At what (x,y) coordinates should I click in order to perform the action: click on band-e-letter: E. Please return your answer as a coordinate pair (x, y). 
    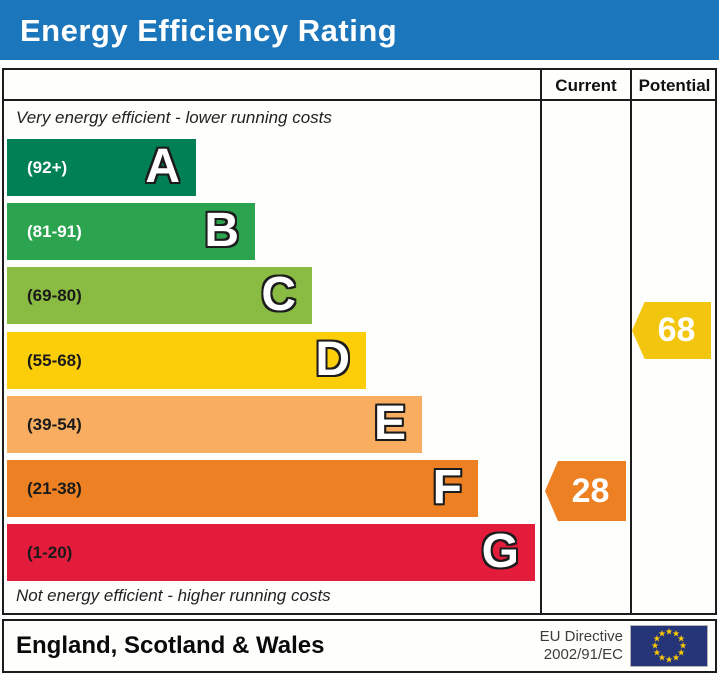
    Looking at the image, I should click on (389, 423).